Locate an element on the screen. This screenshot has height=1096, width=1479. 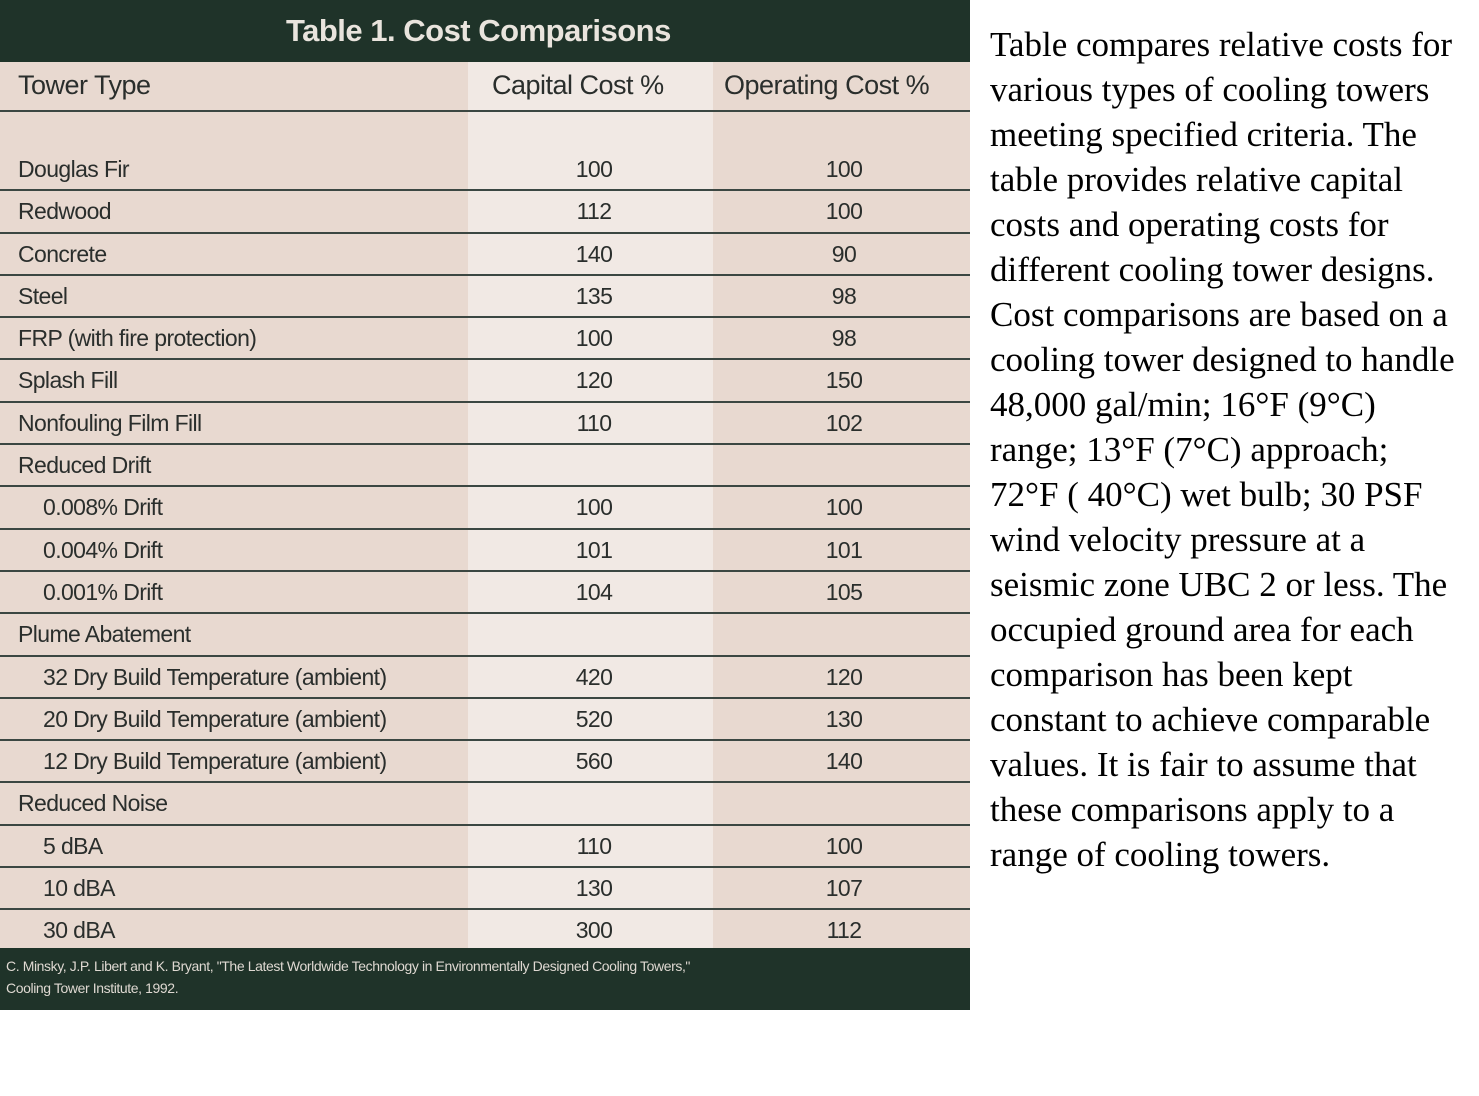
cell-tower-type: 20 Dry Build Temperature (ambient) is located at coordinates (215, 718).